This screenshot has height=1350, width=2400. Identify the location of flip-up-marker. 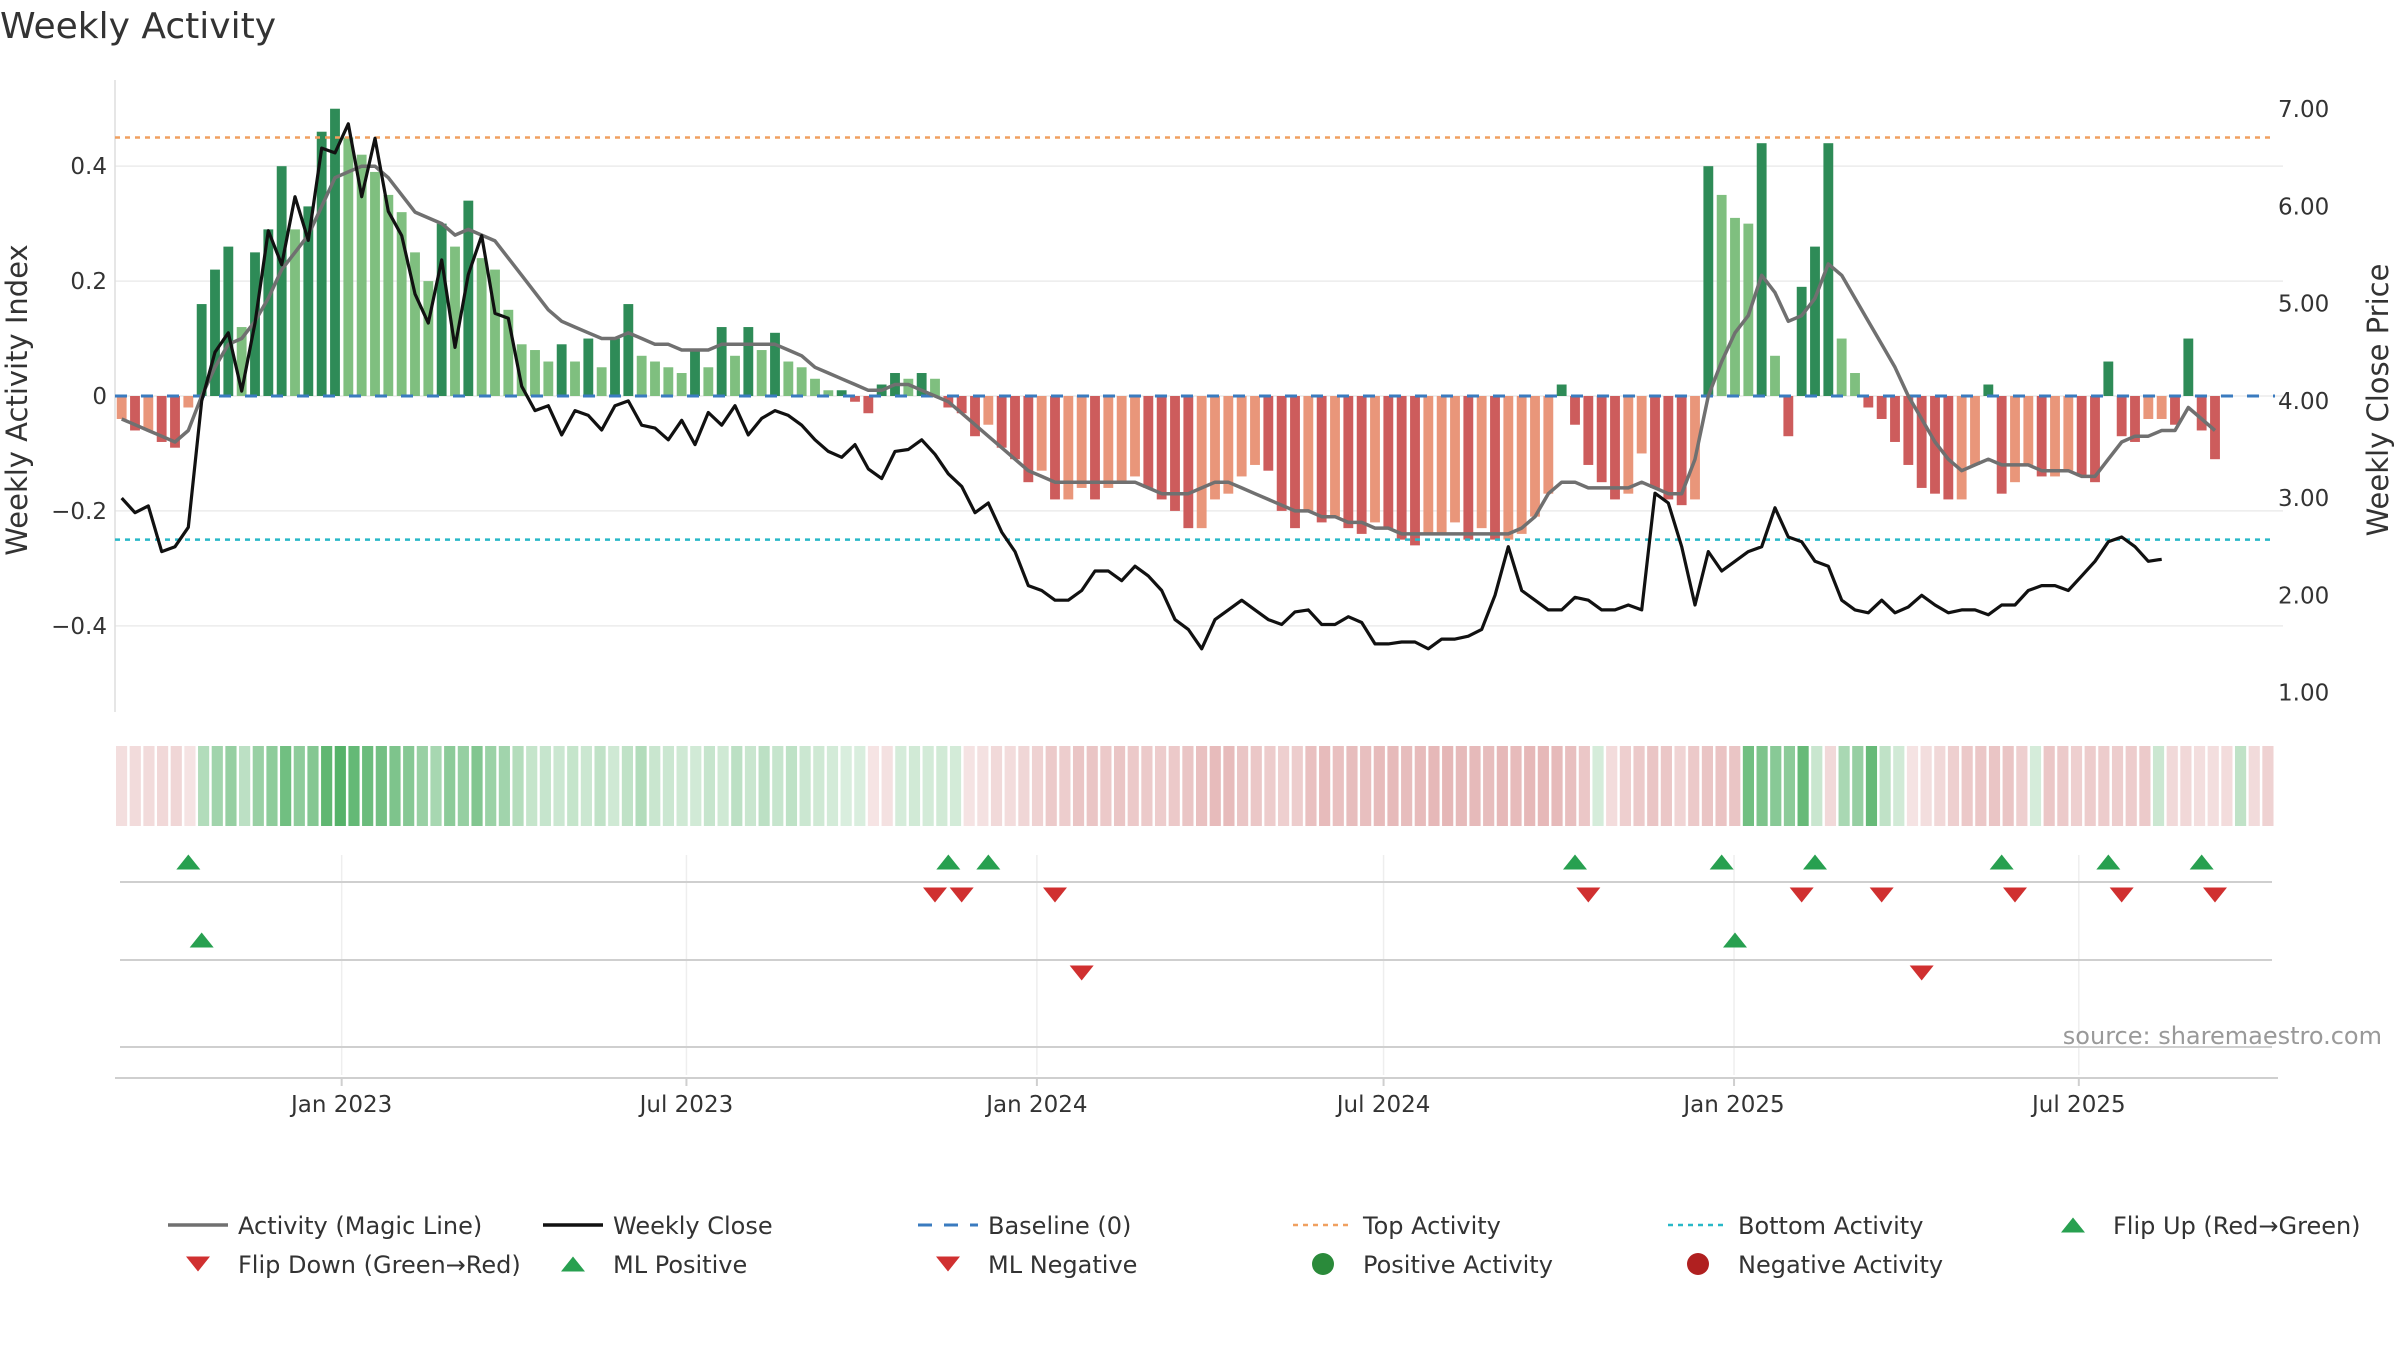
(188, 862).